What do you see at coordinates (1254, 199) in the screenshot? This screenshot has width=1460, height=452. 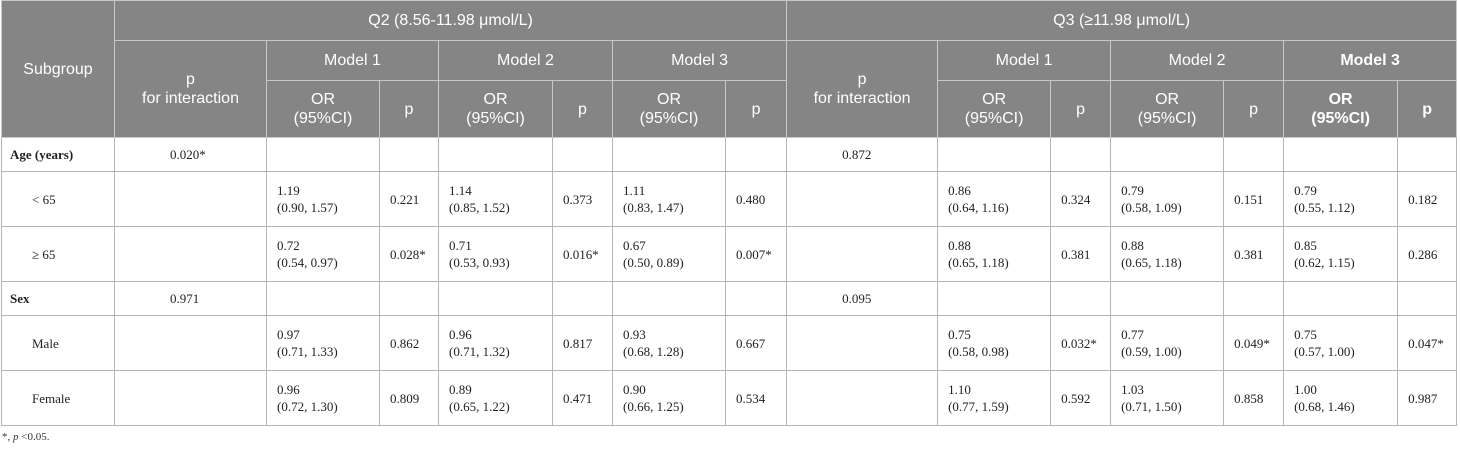 I see `p-value: 0.151` at bounding box center [1254, 199].